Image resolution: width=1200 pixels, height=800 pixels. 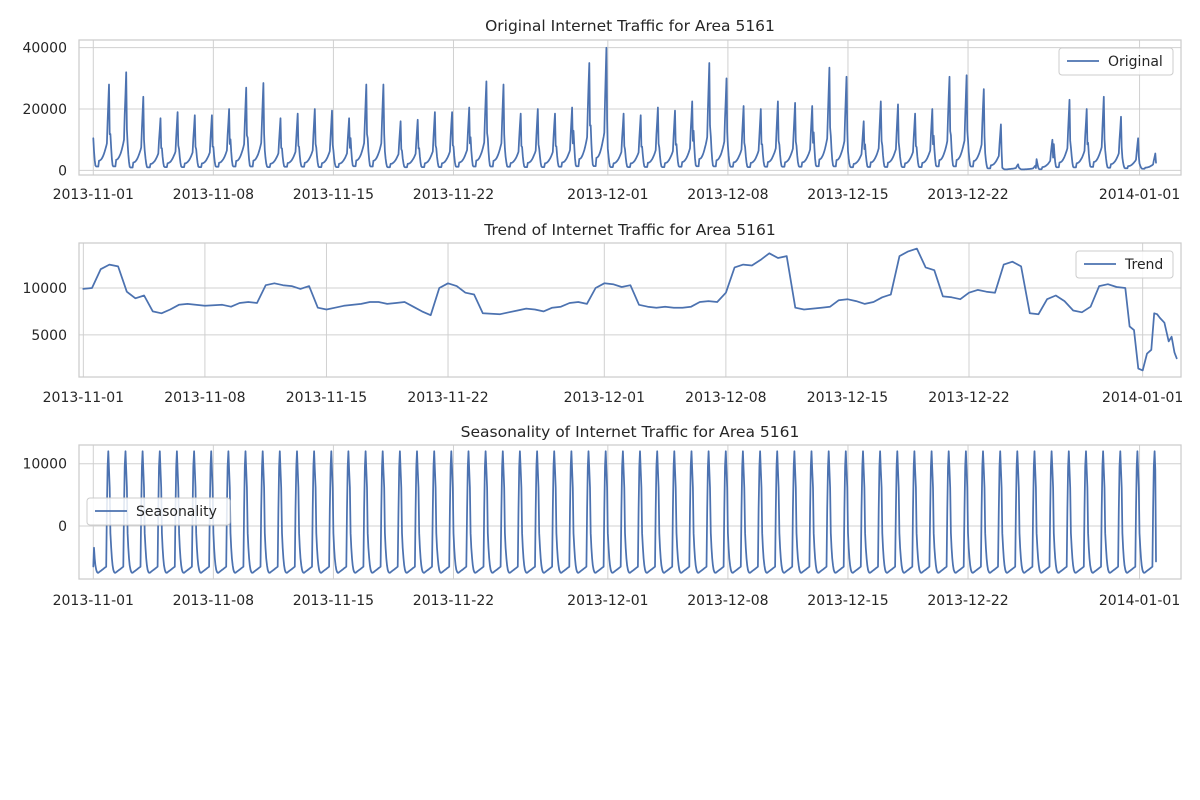 What do you see at coordinates (333, 195) in the screenshot?
I see `original-x-tick-label: 2013-11-15` at bounding box center [333, 195].